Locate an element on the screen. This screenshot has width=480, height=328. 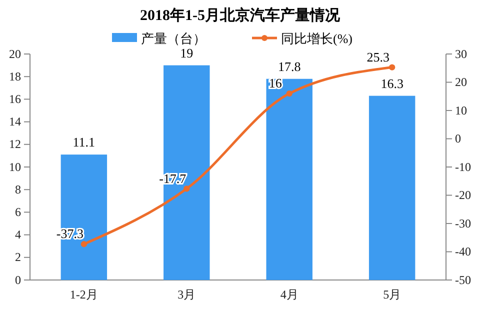
x-tick-label: 1-2月 is located at coordinates (84, 295).